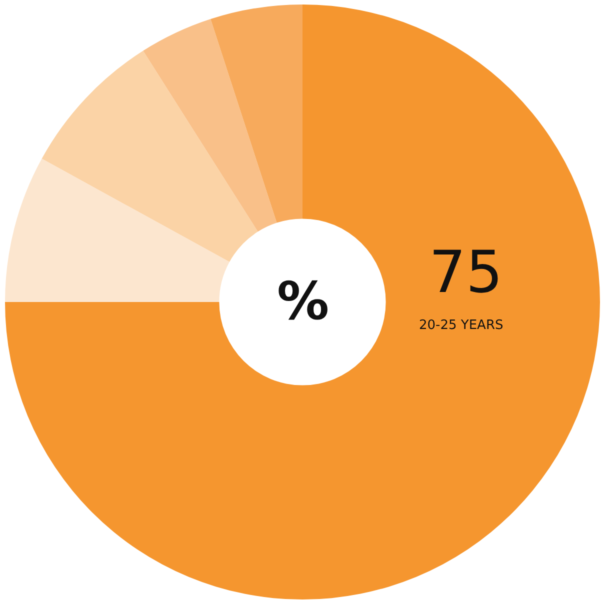 This screenshot has width=605, height=604. What do you see at coordinates (466, 272) in the screenshot?
I see `data-label: 75` at bounding box center [466, 272].